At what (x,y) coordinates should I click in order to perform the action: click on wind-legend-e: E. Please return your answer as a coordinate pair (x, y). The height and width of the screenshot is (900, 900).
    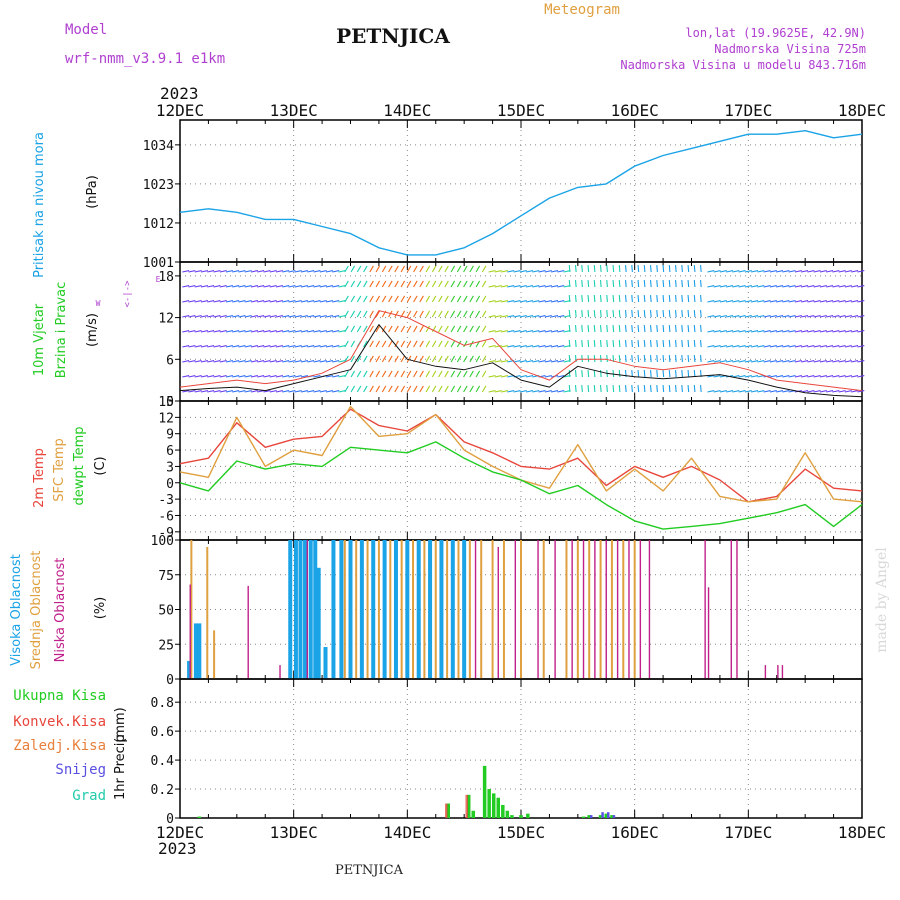
    Looking at the image, I should click on (158, 279).